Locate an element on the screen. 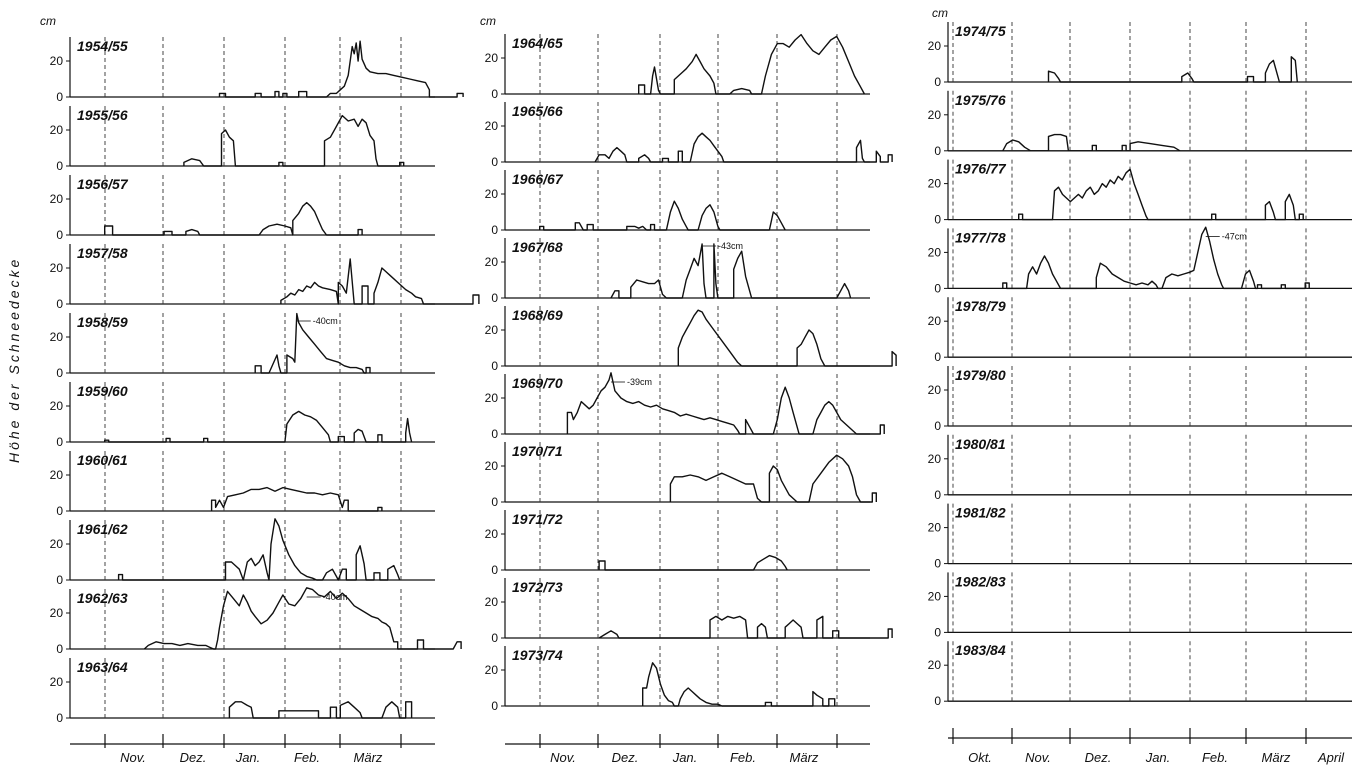  season-label: 1976/77 is located at coordinates (981, 169).